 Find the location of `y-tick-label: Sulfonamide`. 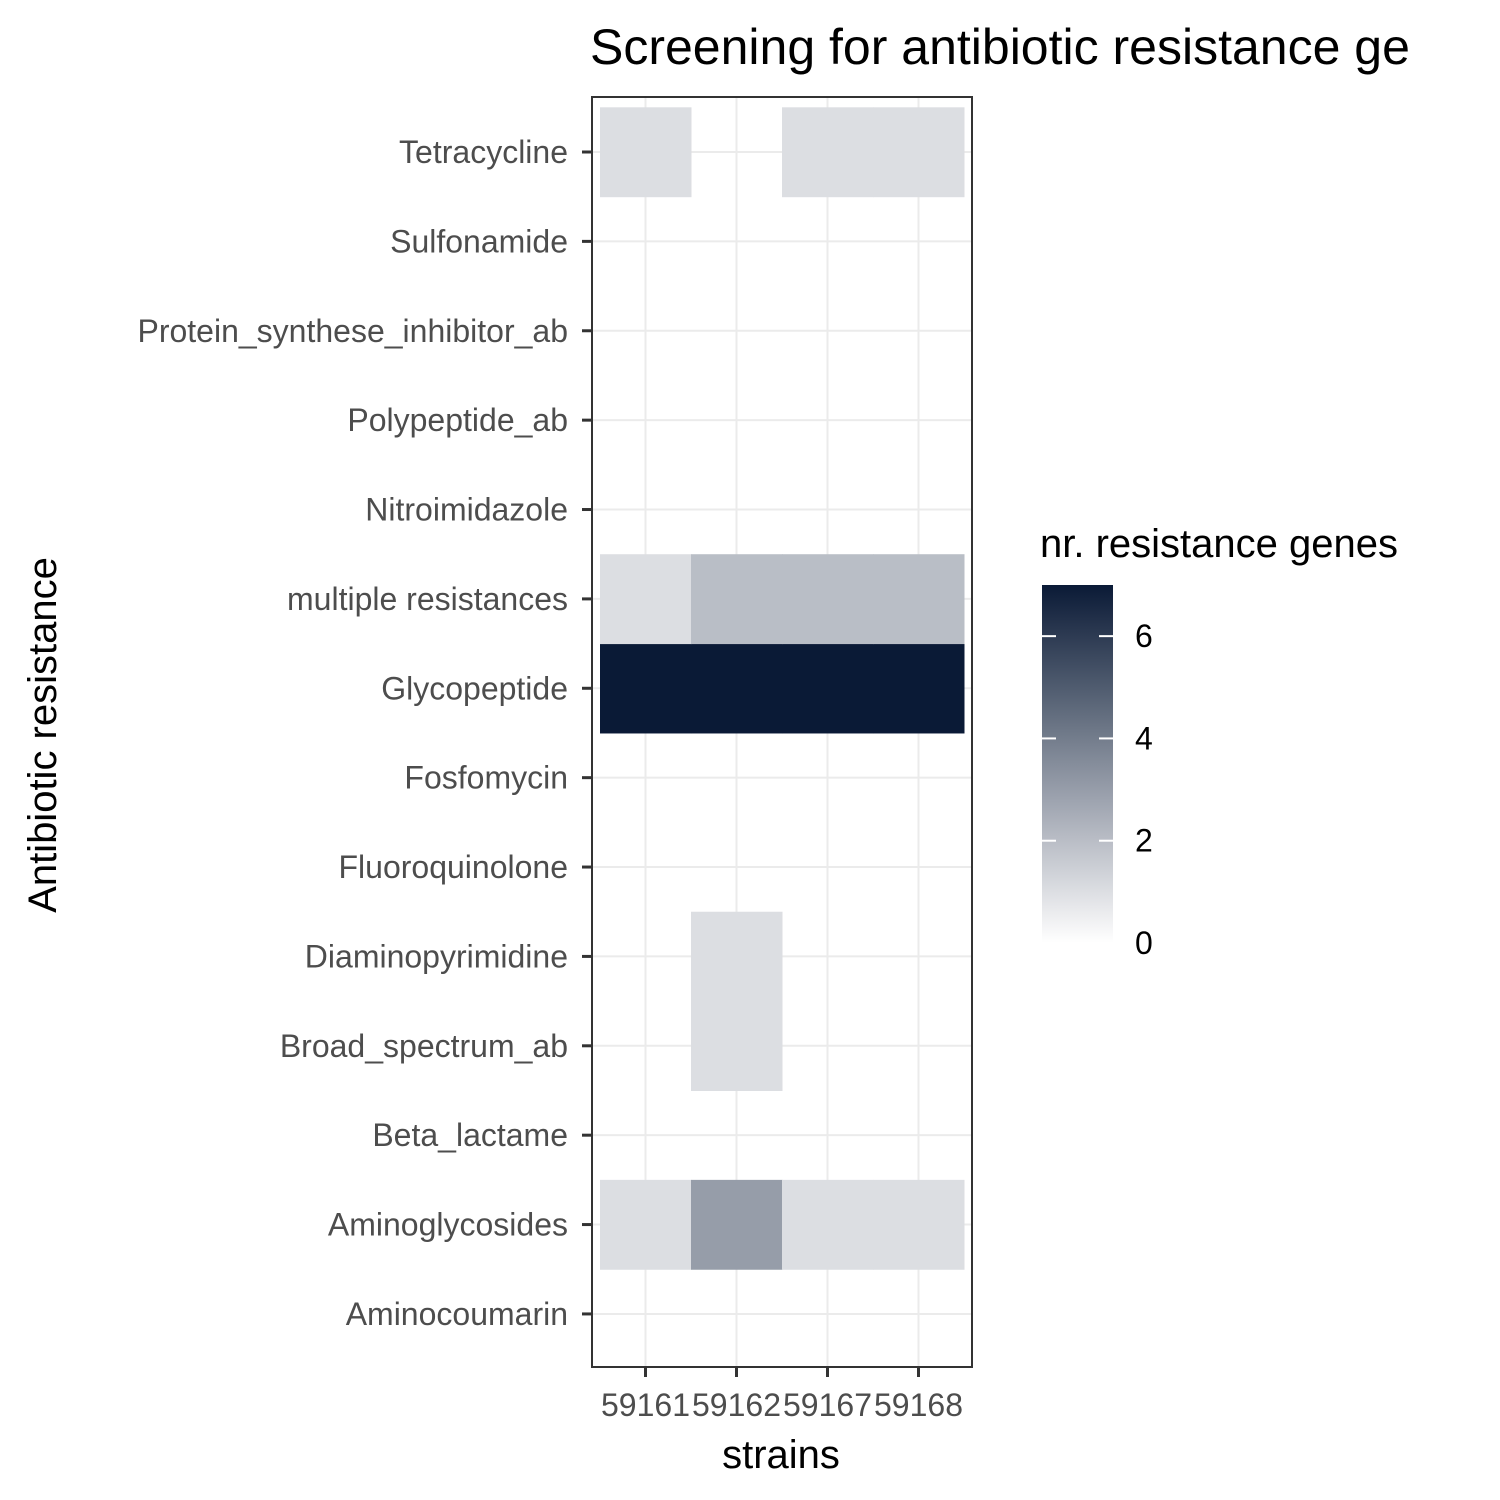

y-tick-label: Sulfonamide is located at coordinates (479, 241).